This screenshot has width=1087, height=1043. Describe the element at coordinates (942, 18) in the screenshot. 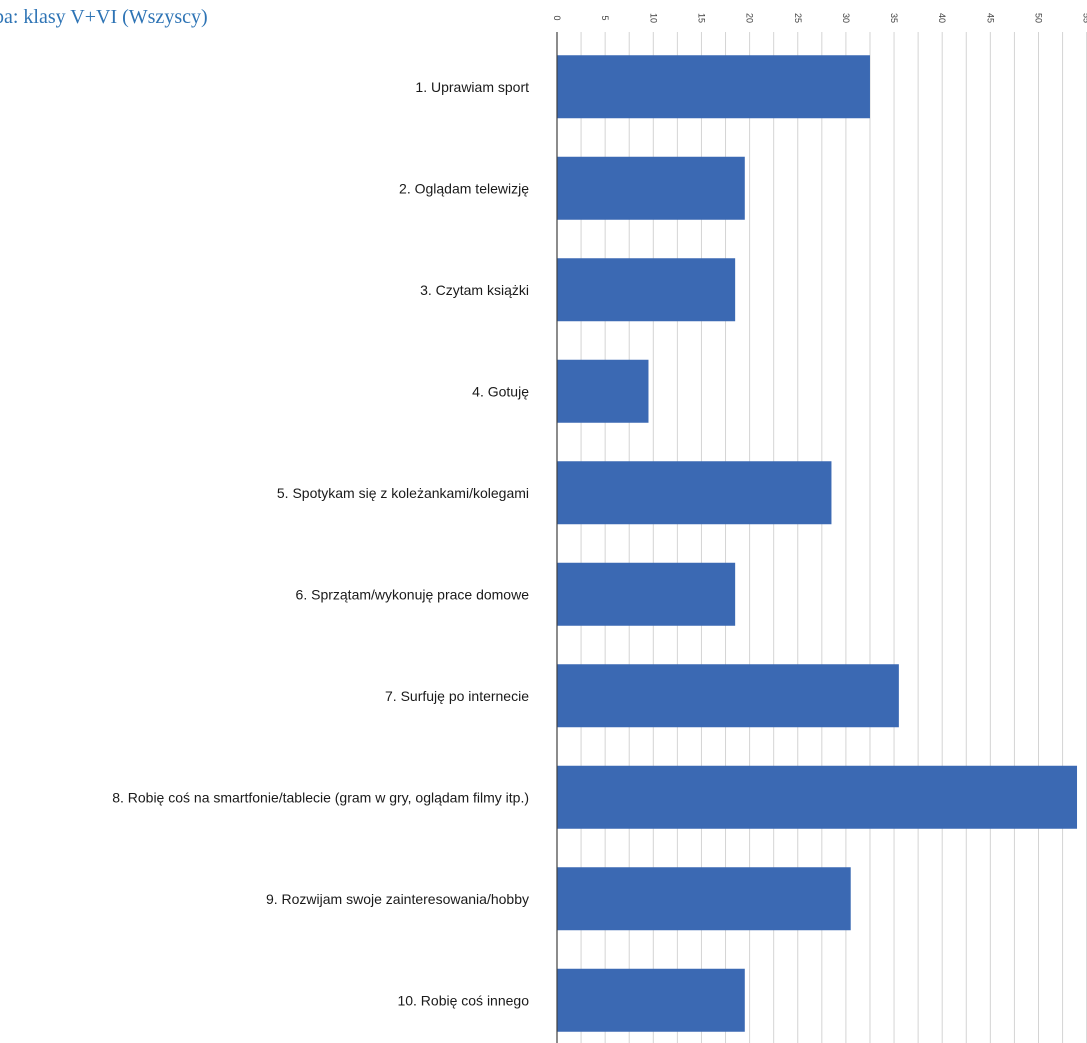

I see `x-tick-label: 40` at that location.